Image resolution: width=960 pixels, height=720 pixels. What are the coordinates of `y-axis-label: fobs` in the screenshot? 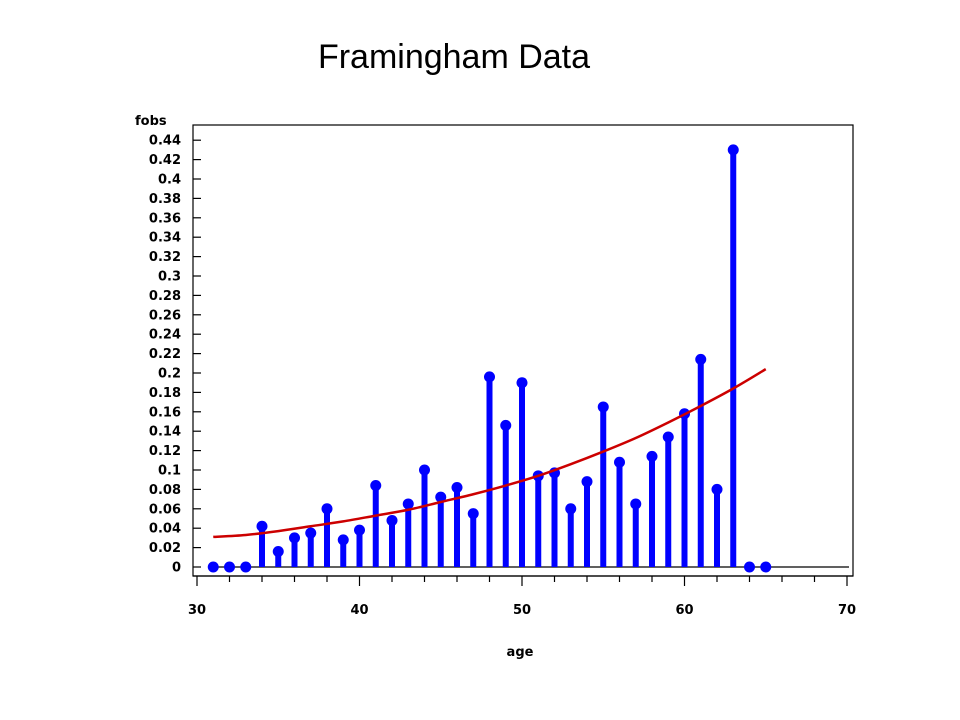 It's located at (151, 121).